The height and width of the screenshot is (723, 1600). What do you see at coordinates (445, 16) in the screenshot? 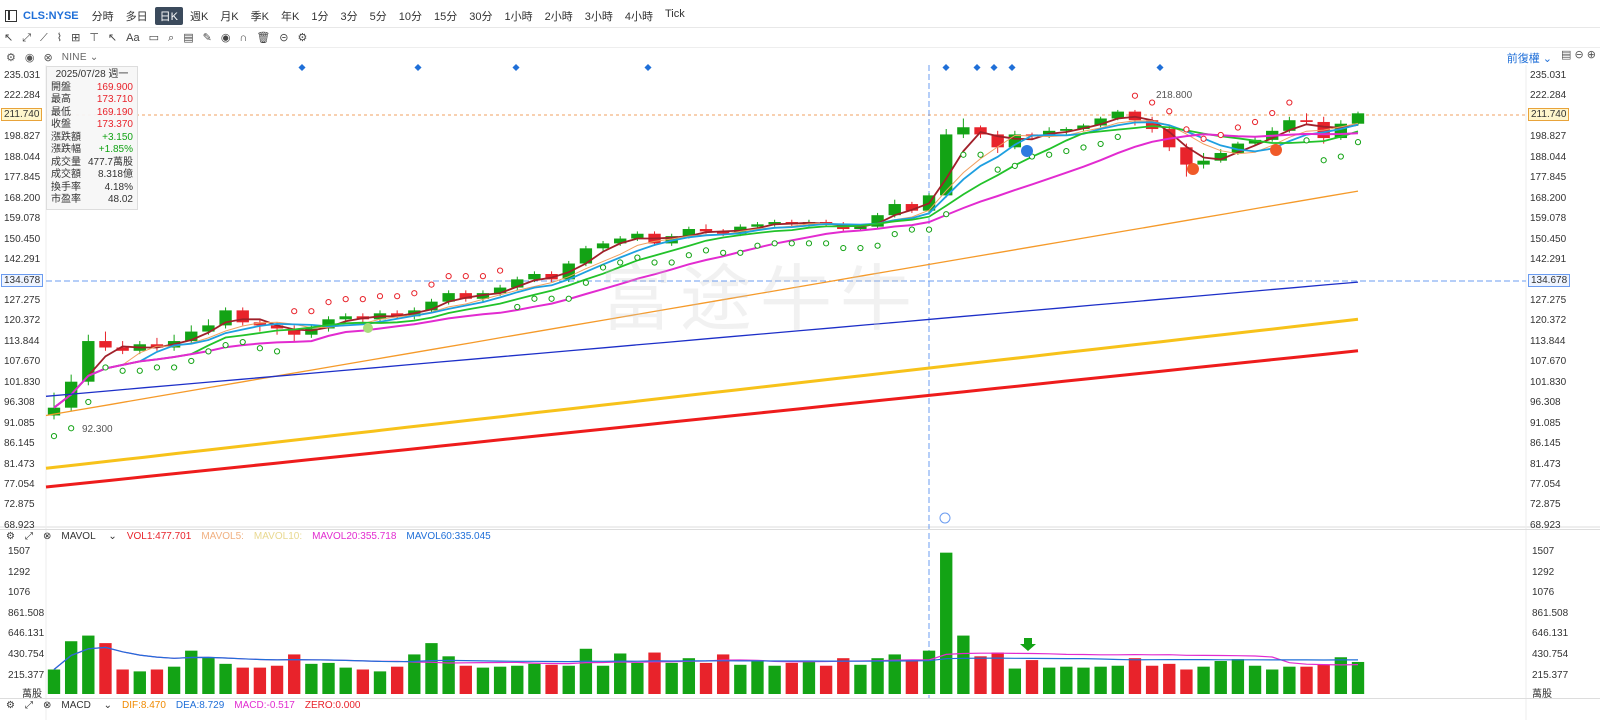
I see `period-tab: 15分` at bounding box center [445, 16].